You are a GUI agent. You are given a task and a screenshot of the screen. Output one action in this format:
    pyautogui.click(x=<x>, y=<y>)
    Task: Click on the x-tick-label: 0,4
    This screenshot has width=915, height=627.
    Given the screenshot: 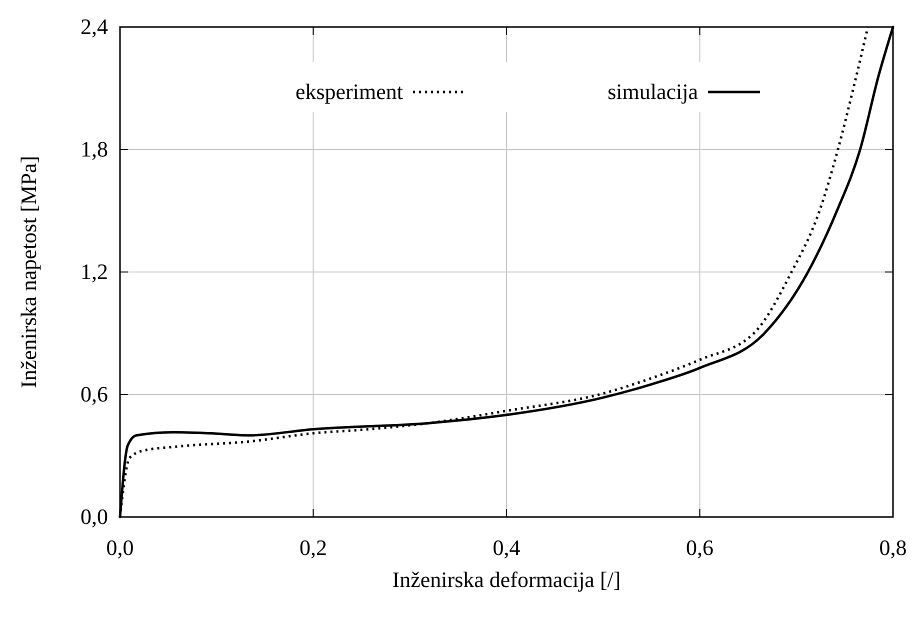 What is the action you would take?
    pyautogui.click(x=506, y=547)
    